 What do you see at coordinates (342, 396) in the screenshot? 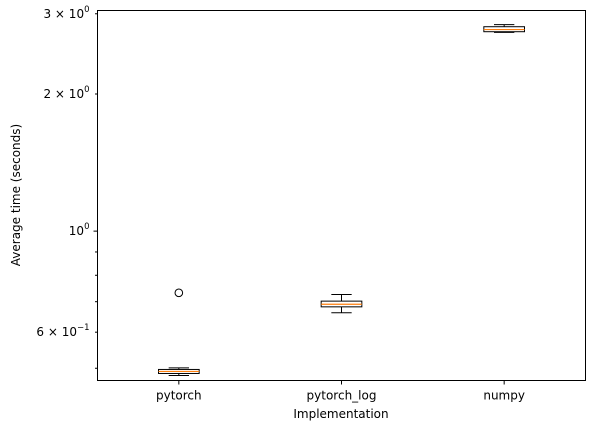
I see `x-tick-label: pytorch_log` at bounding box center [342, 396].